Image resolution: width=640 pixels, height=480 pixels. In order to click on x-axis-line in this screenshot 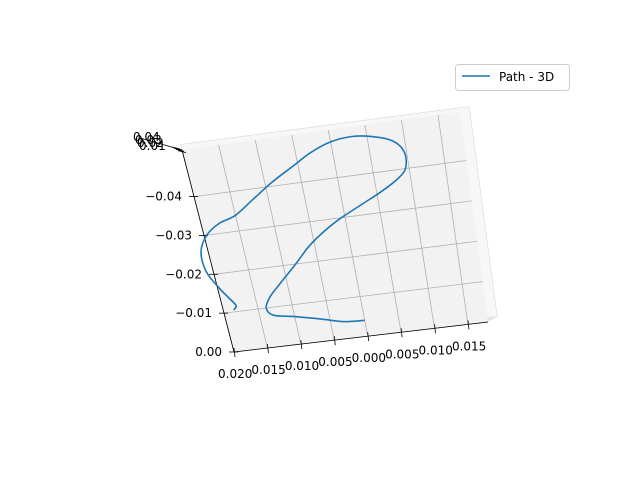, I will do `click(361, 337)`.